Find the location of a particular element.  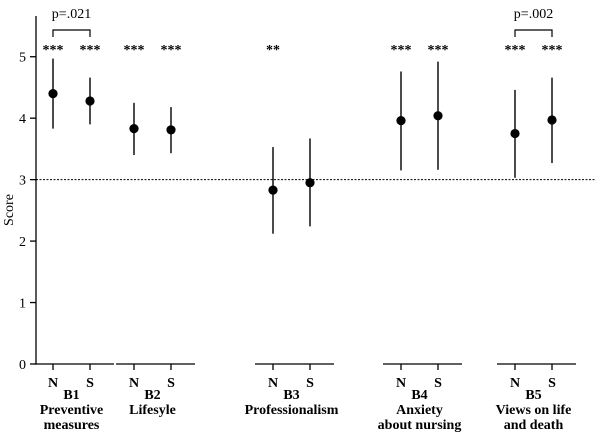

y-tick-label: 4 is located at coordinates (22, 119).